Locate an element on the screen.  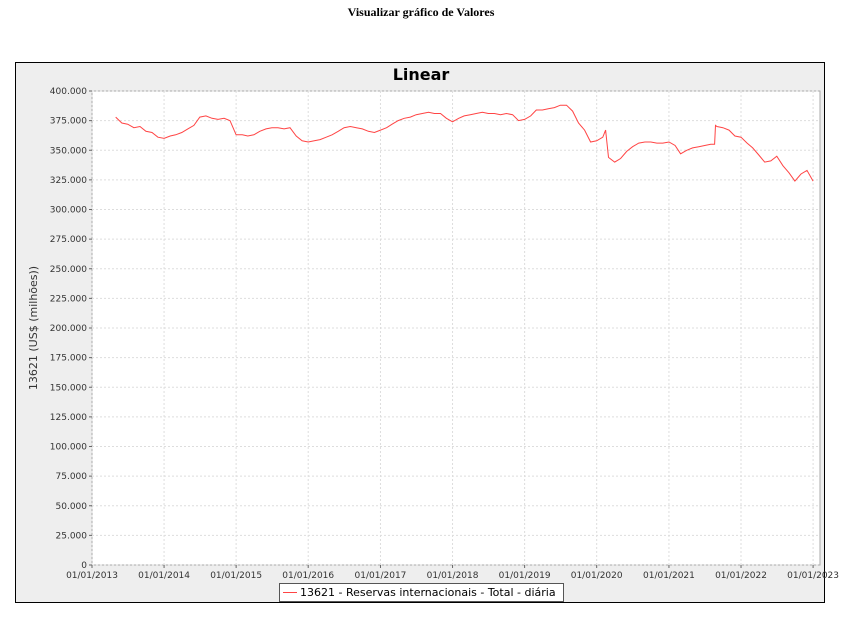
y-tick-label: 400.000 is located at coordinates (68, 92).